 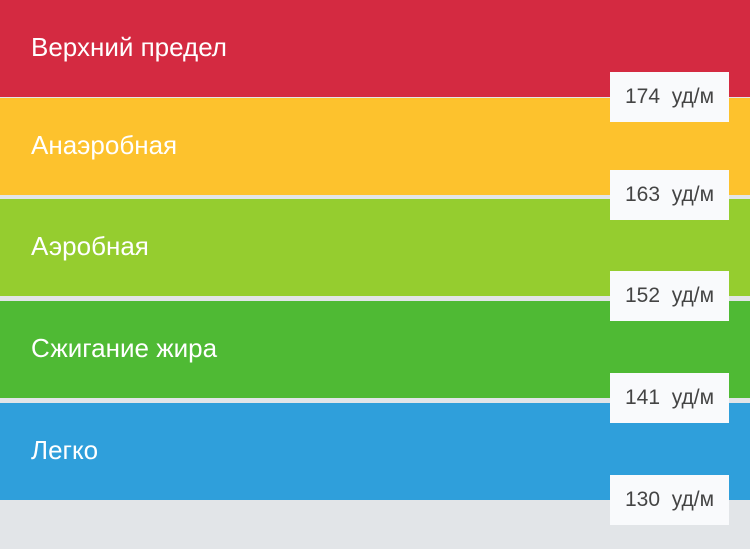 What do you see at coordinates (65, 450) in the screenshot?
I see `zone-label: Легко` at bounding box center [65, 450].